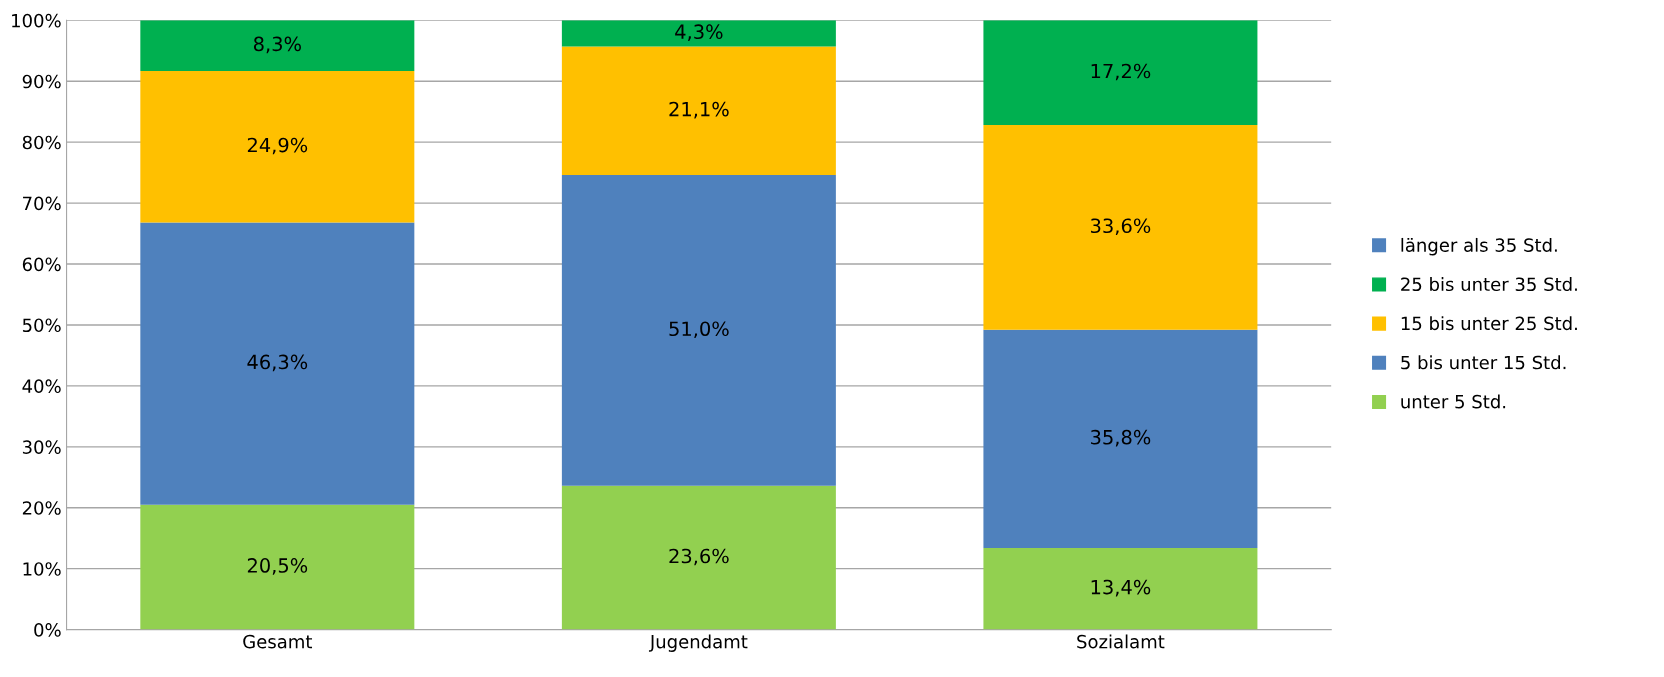  I want to click on legend-label: 25 bis unter 35 Std., so click(1489, 284).